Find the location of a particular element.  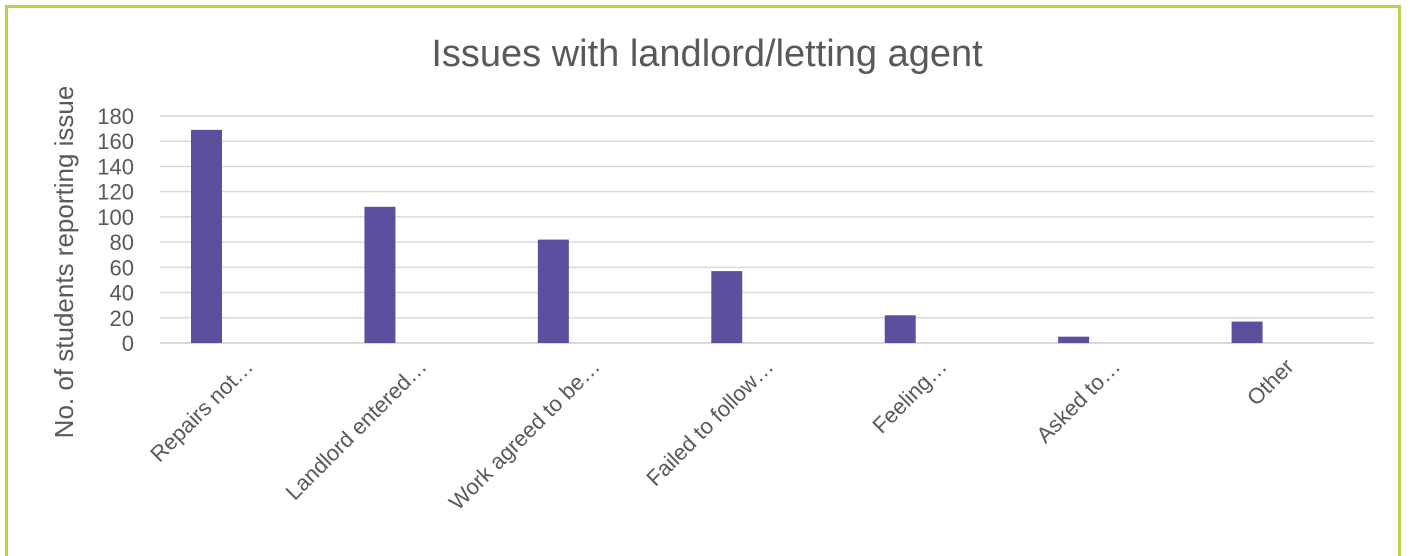

y-tick-label: 140 is located at coordinates (115, 166).